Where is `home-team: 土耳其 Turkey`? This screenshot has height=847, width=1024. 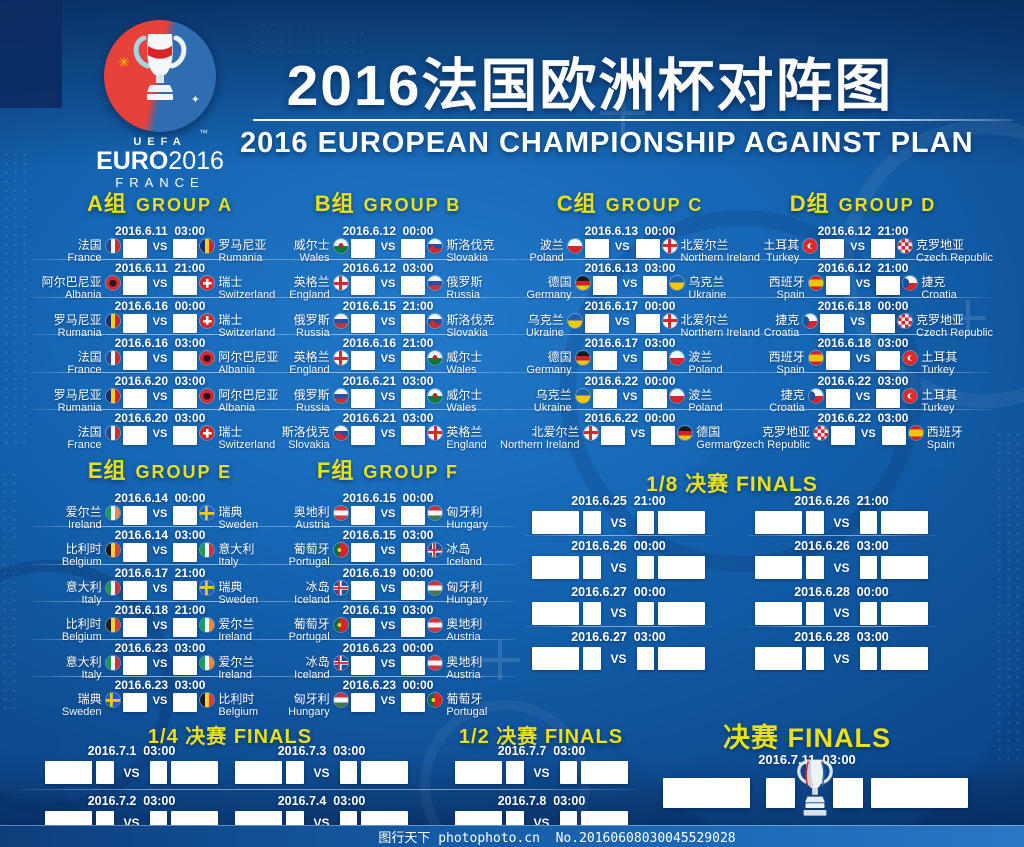
home-team: 土耳其 Turkey is located at coordinates (768, 252).